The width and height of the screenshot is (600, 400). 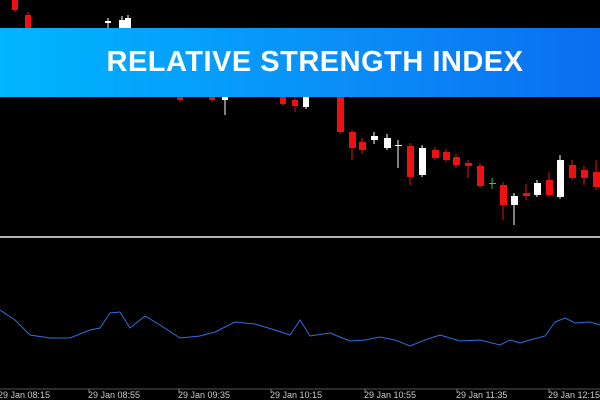 I want to click on time-label: 29 Jan 08:55, so click(x=114, y=395).